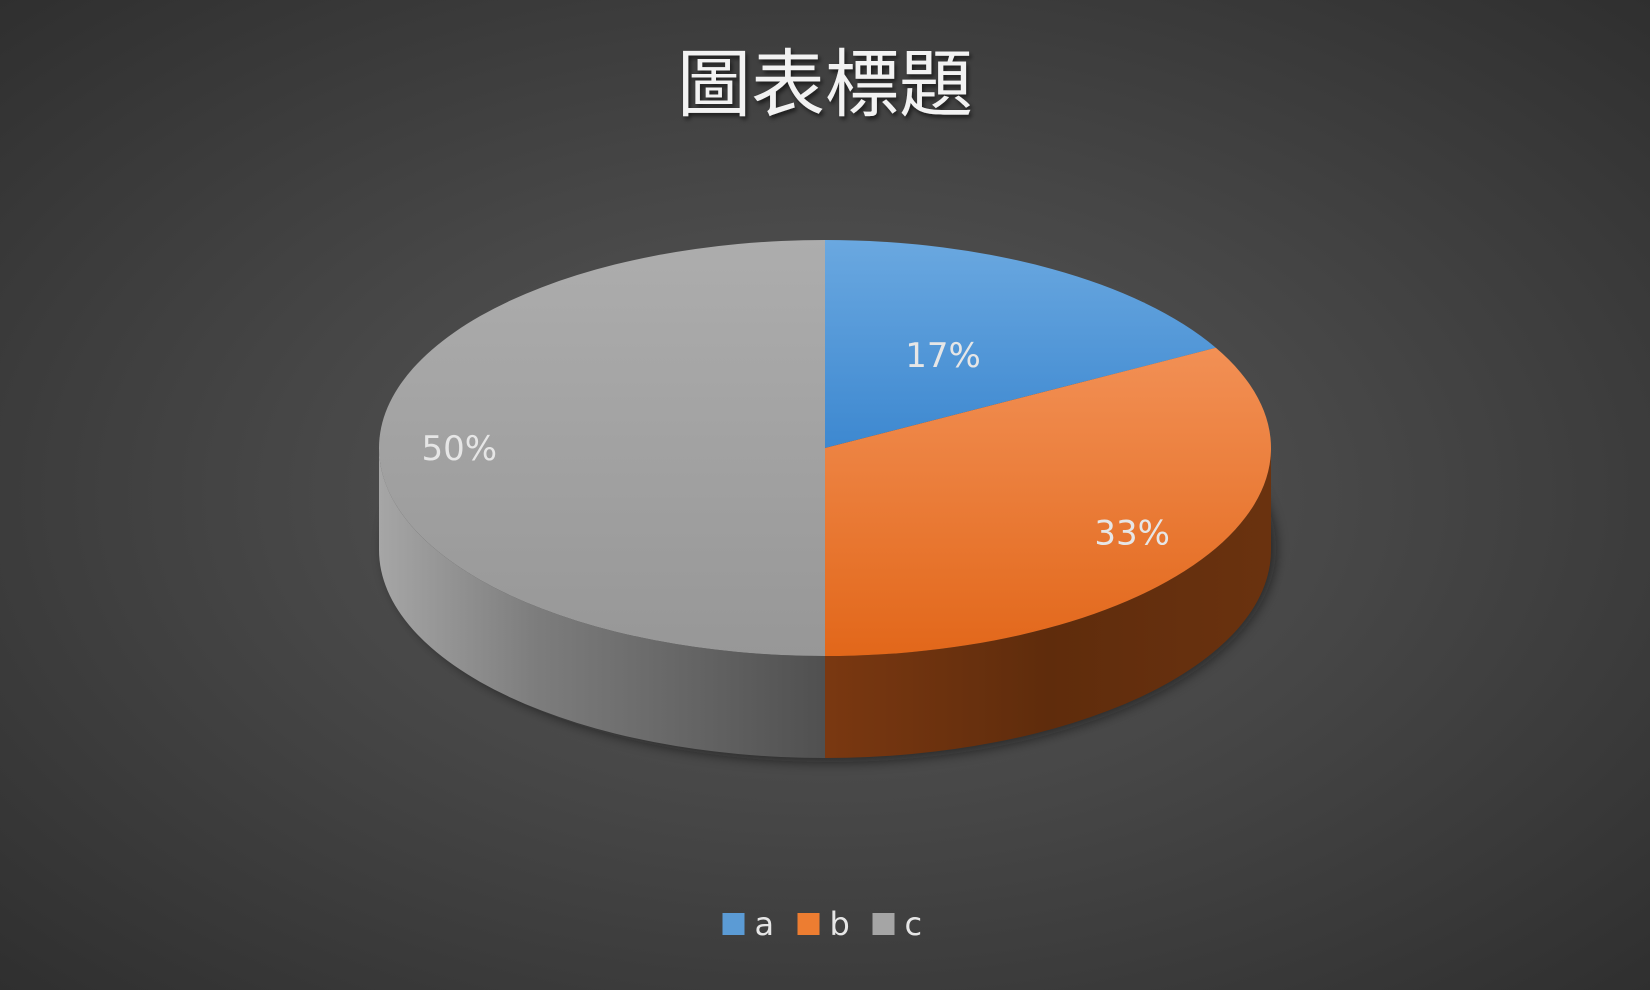  Describe the element at coordinates (897, 924) in the screenshot. I see `legend-item-c: c` at that location.